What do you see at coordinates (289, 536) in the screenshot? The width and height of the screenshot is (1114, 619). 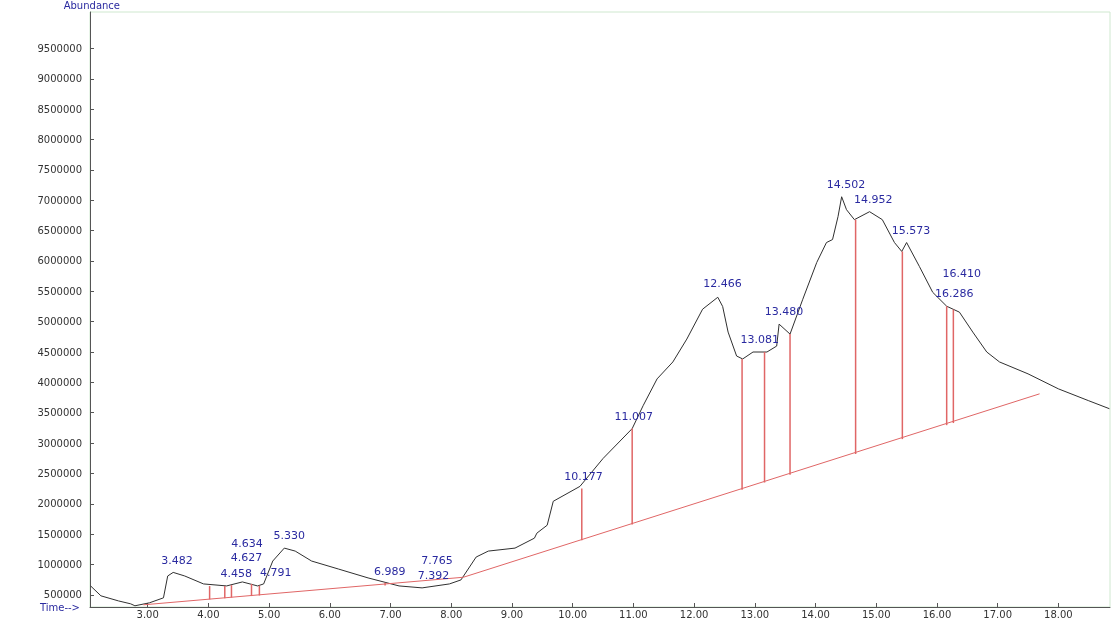 I see `annotation: 5.330` at bounding box center [289, 536].